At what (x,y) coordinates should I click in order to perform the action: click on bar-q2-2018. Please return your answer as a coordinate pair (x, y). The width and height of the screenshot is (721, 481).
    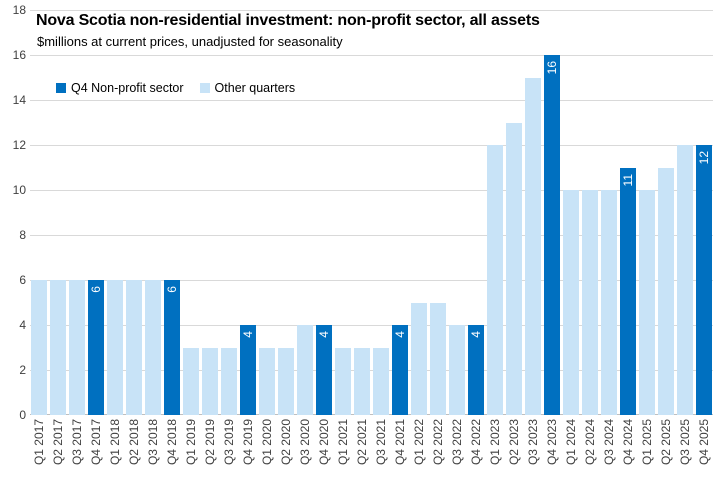
    Looking at the image, I should click on (134, 347).